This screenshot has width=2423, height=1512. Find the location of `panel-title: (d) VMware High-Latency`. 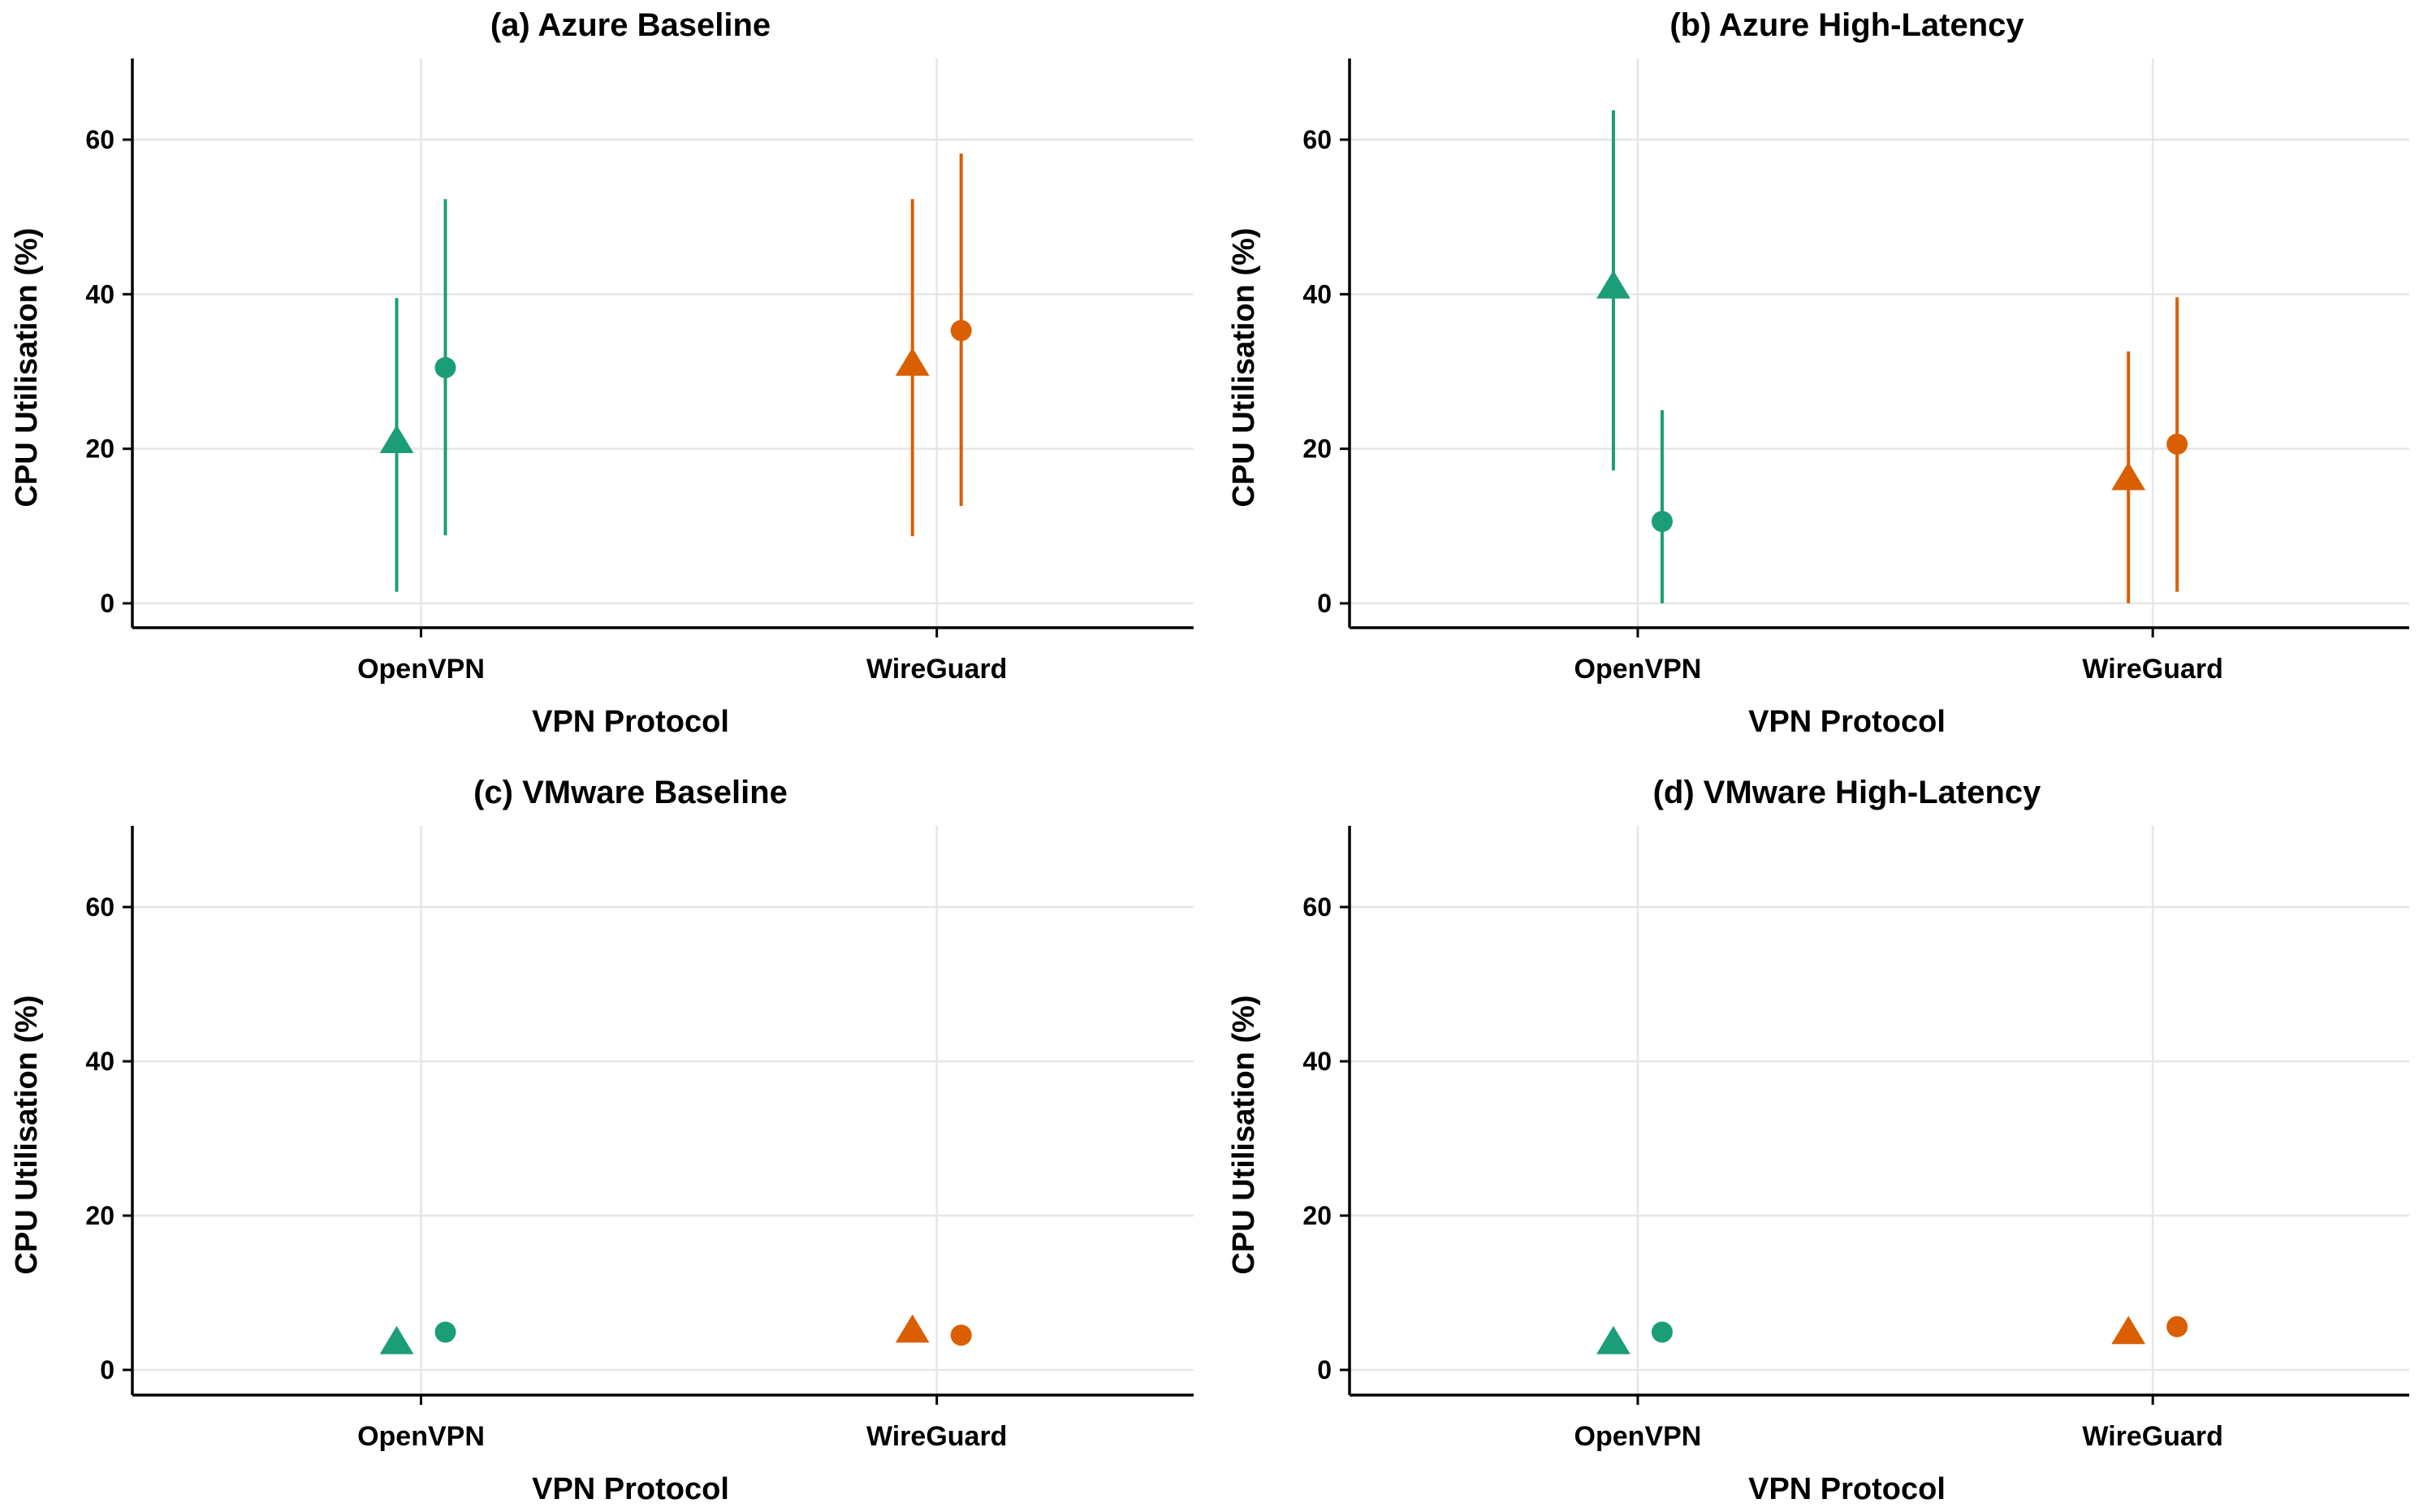

panel-title: (d) VMware High-Latency is located at coordinates (1847, 792).